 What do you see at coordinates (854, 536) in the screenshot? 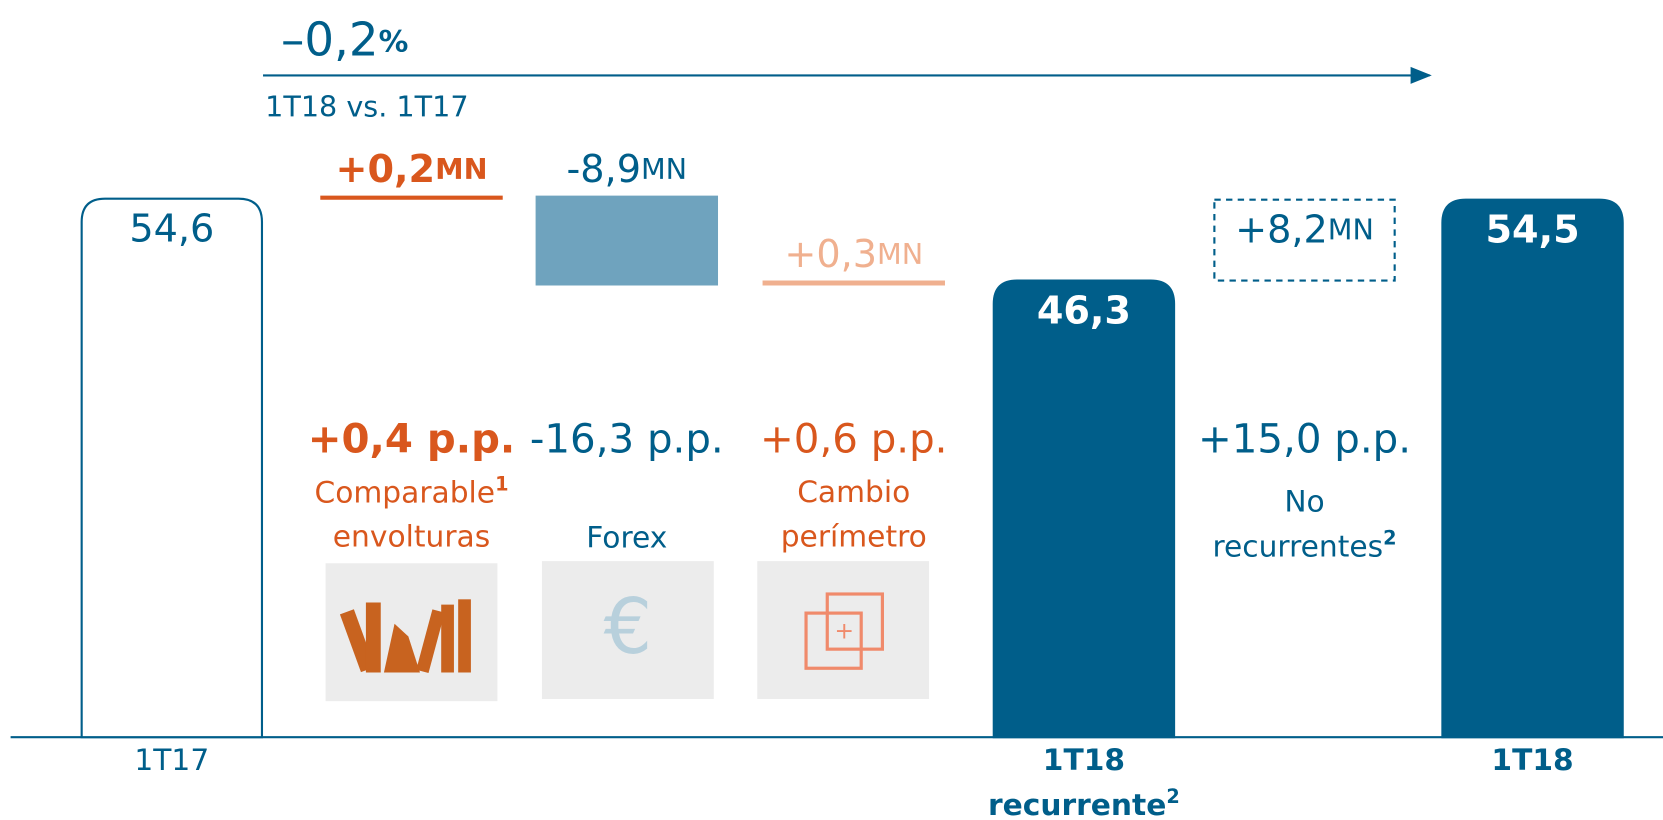
I see `label-line: perímetro` at bounding box center [854, 536].